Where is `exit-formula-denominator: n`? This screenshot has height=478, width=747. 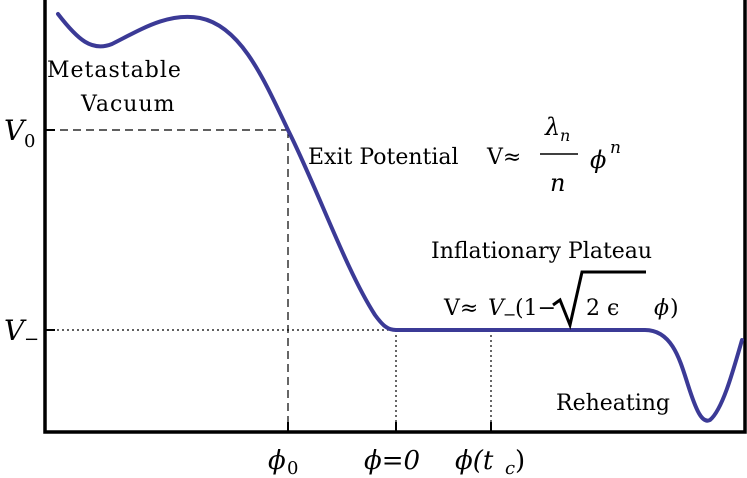
exit-formula-denominator: n is located at coordinates (557, 183).